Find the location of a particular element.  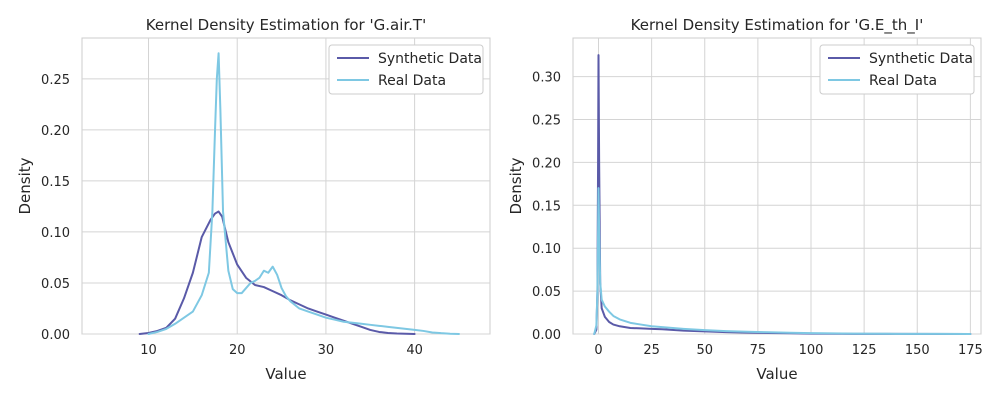

x-tick-label: 40 is located at coordinates (414, 350).